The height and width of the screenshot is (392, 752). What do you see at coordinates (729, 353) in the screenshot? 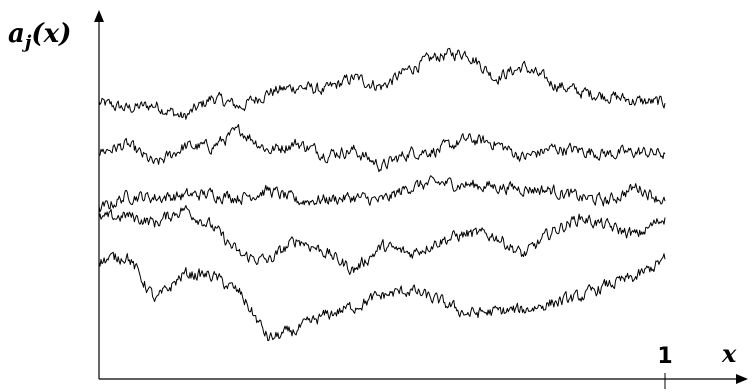
I see `x-axis-label: x` at bounding box center [729, 353].